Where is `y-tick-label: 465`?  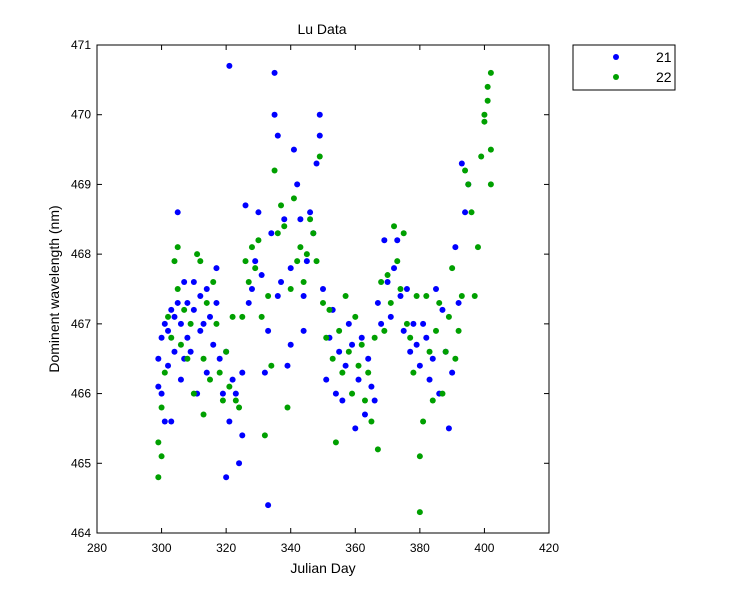
y-tick-label: 465 is located at coordinates (81, 463).